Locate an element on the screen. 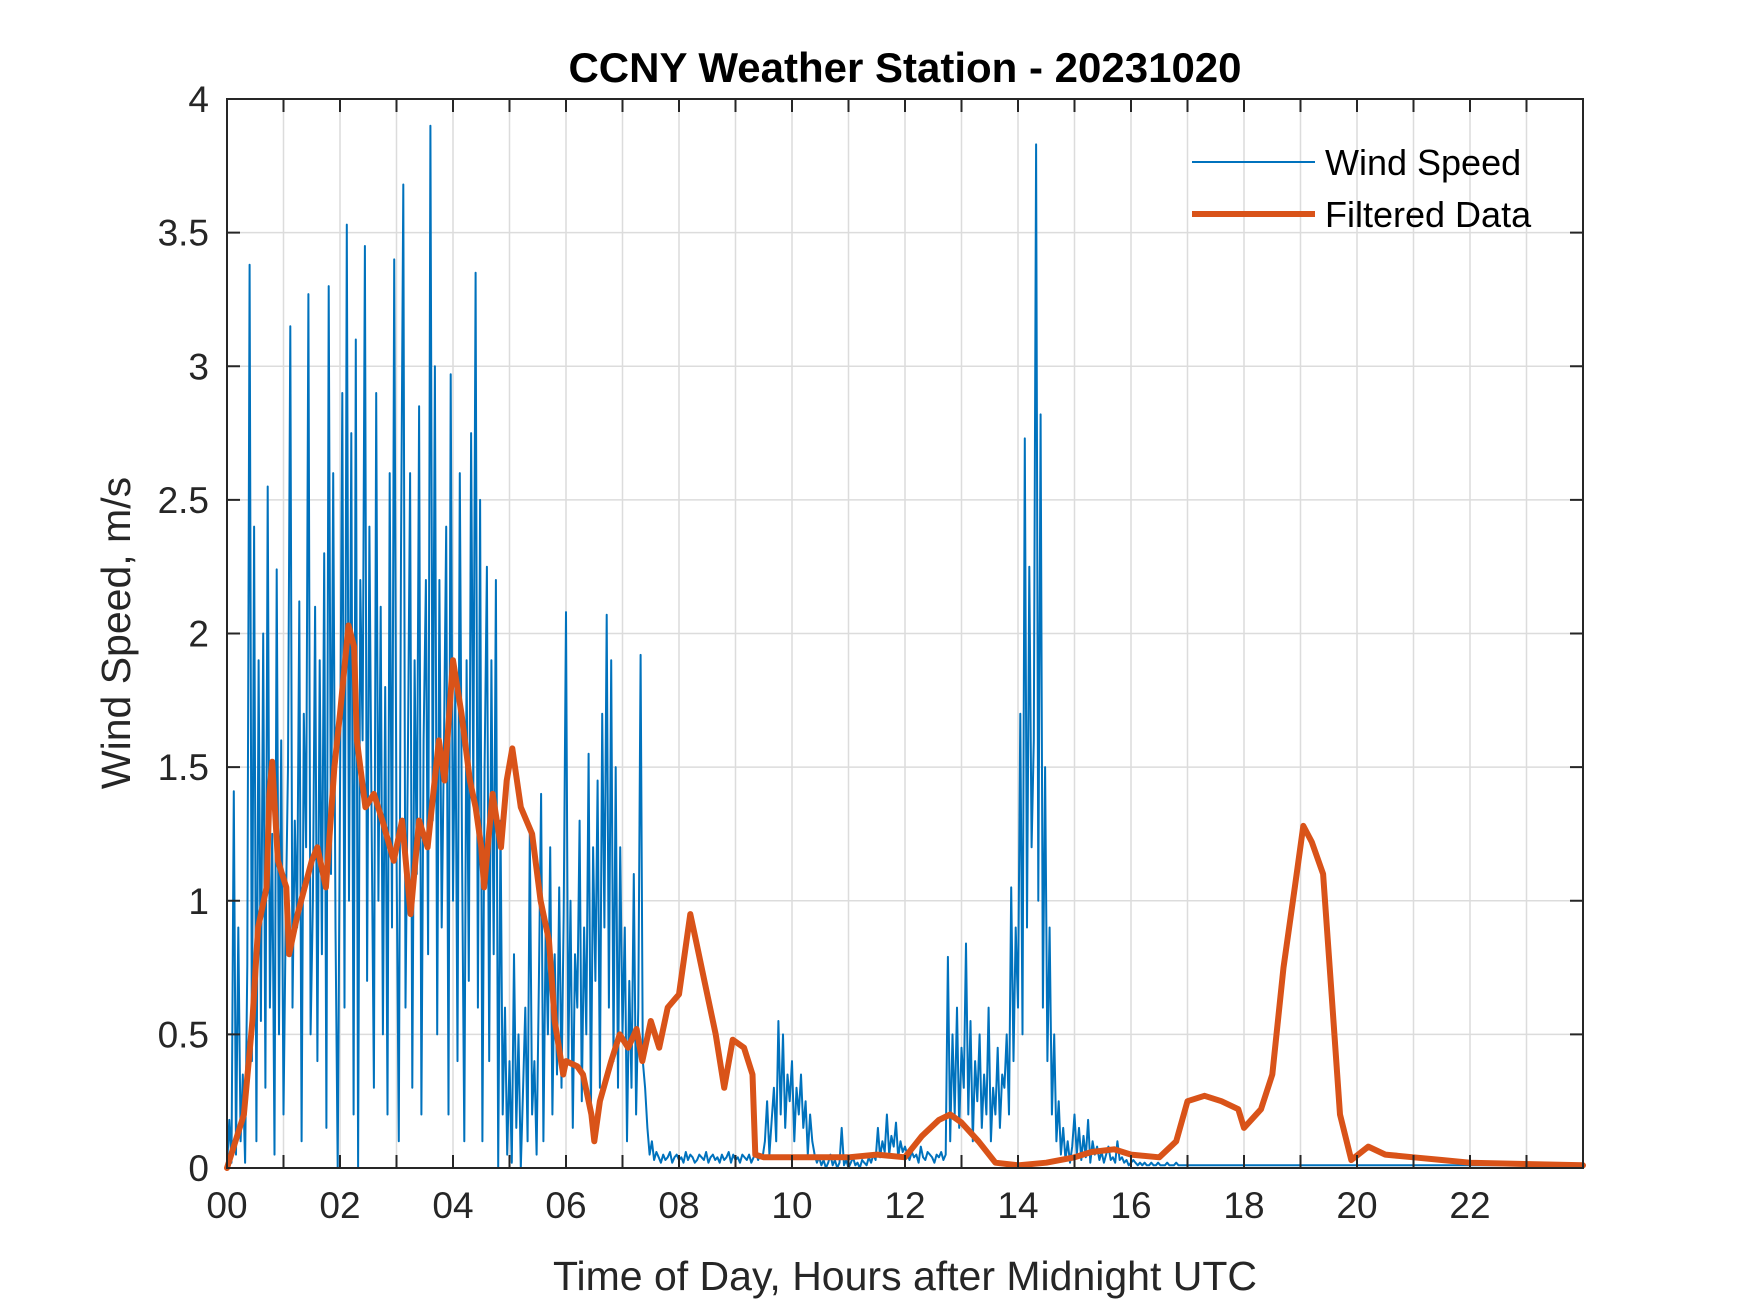 The width and height of the screenshot is (1750, 1313). legend: Wind Speed Filtered Data is located at coordinates (1362, 188).